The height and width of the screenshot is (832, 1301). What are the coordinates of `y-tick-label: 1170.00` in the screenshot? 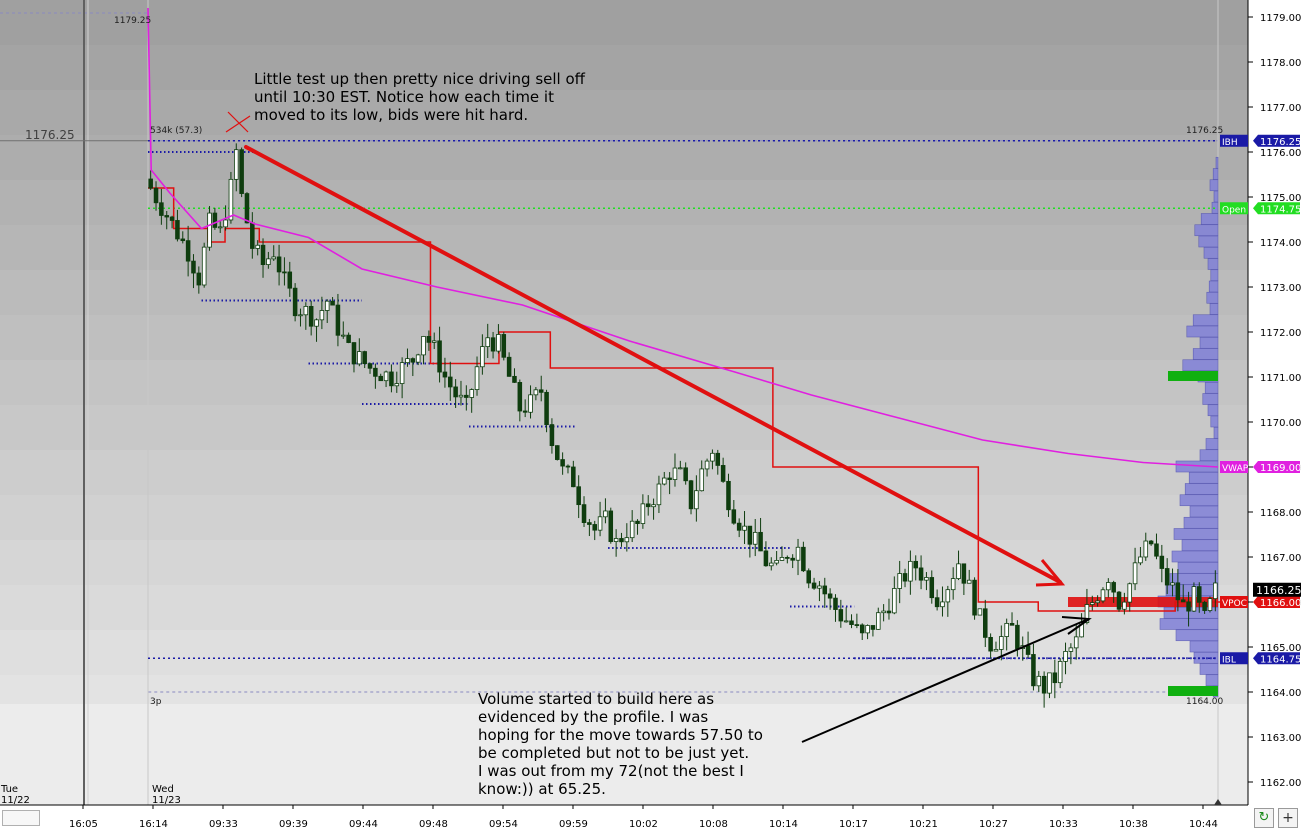 It's located at (1280, 423).